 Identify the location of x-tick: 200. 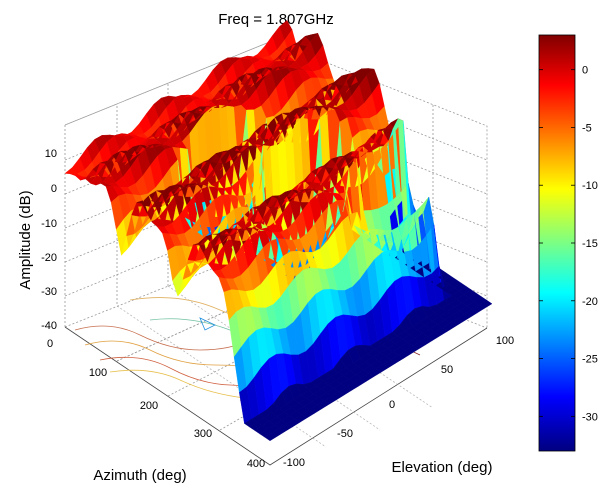
(149, 406).